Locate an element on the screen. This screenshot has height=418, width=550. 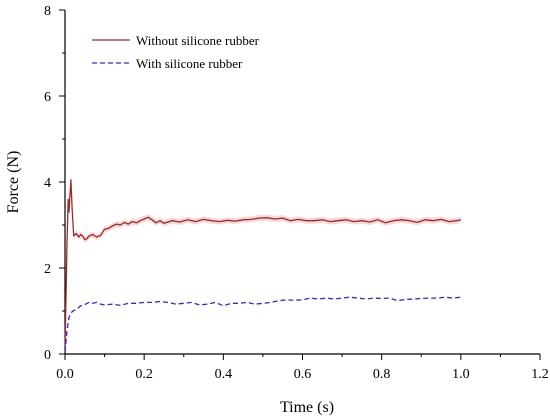
y-tick-label: 0 is located at coordinates (47, 355).